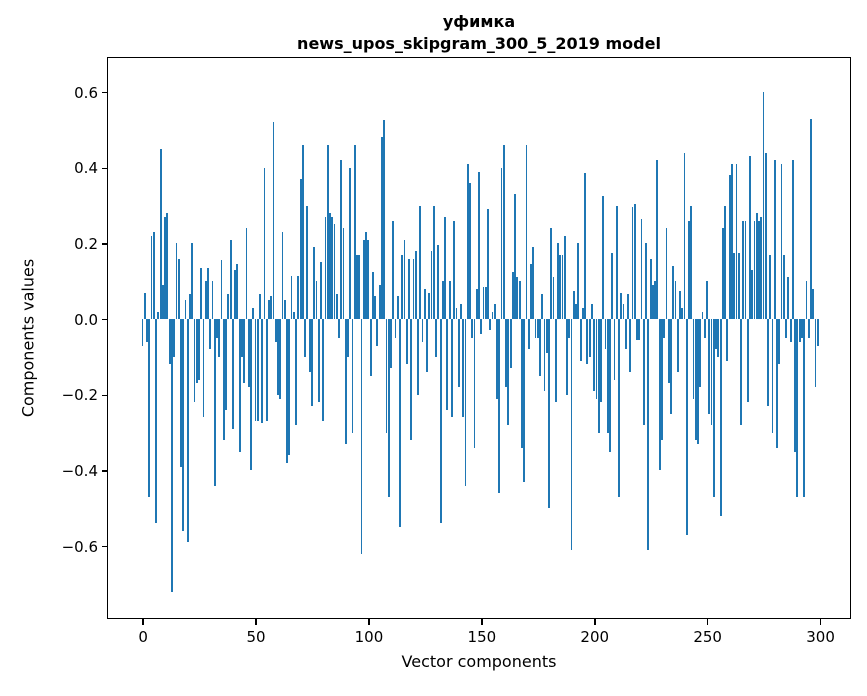 The width and height of the screenshot is (867, 696). Describe the element at coordinates (86, 244) in the screenshot. I see `y-tick-label: 0.2` at that location.